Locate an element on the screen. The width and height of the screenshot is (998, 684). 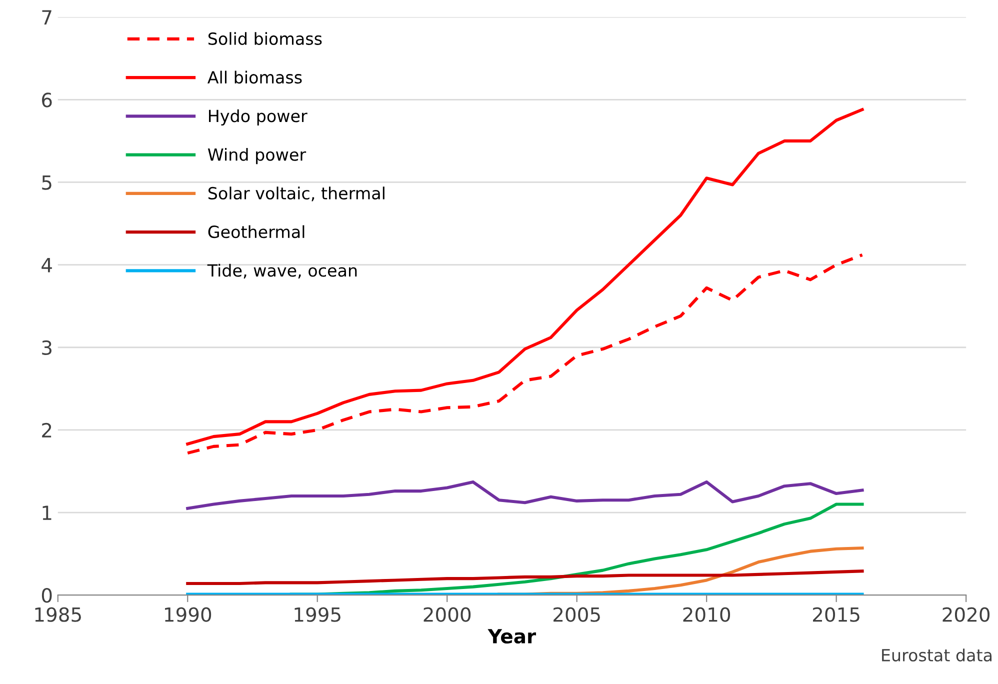
y-tick-label: 4 is located at coordinates (47, 265).